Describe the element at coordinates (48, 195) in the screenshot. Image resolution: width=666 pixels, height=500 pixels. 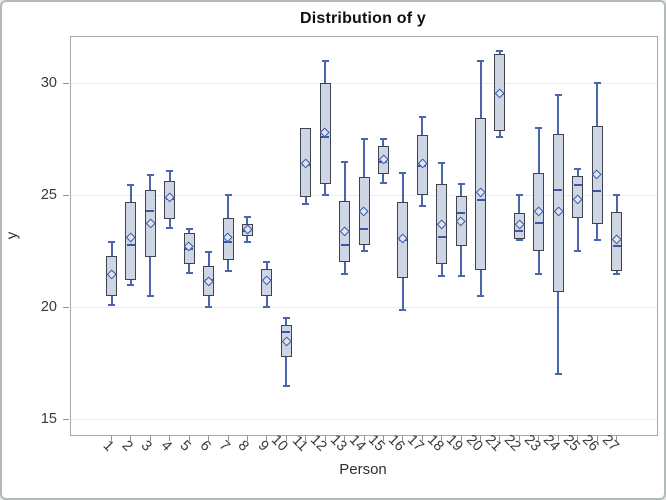
I see `y-tick-label: 25` at that location.